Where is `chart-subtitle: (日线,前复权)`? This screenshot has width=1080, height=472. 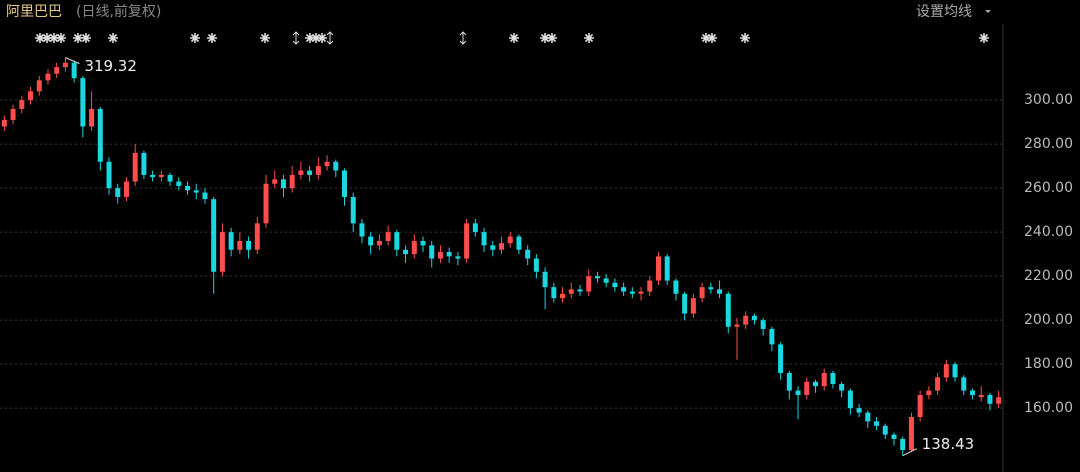 chart-subtitle: (日线,前复权) is located at coordinates (118, 11).